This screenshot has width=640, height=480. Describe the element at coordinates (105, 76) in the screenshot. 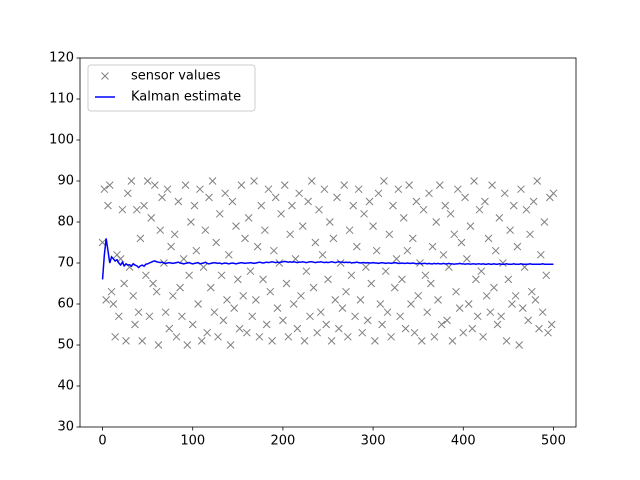

I see `legend-marker` at that location.